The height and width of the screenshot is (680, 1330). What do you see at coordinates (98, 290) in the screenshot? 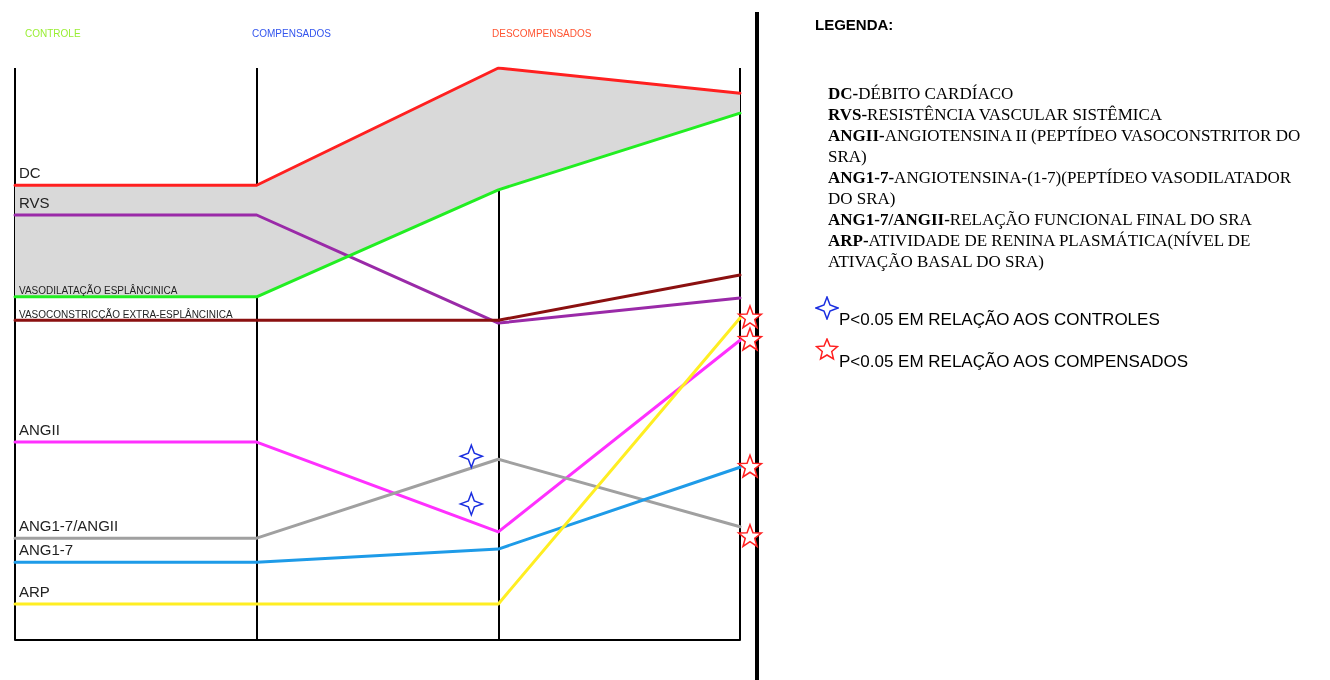
I see `series-label: VASODILATAÇÃO ESPLÂNCINICA` at bounding box center [98, 290].